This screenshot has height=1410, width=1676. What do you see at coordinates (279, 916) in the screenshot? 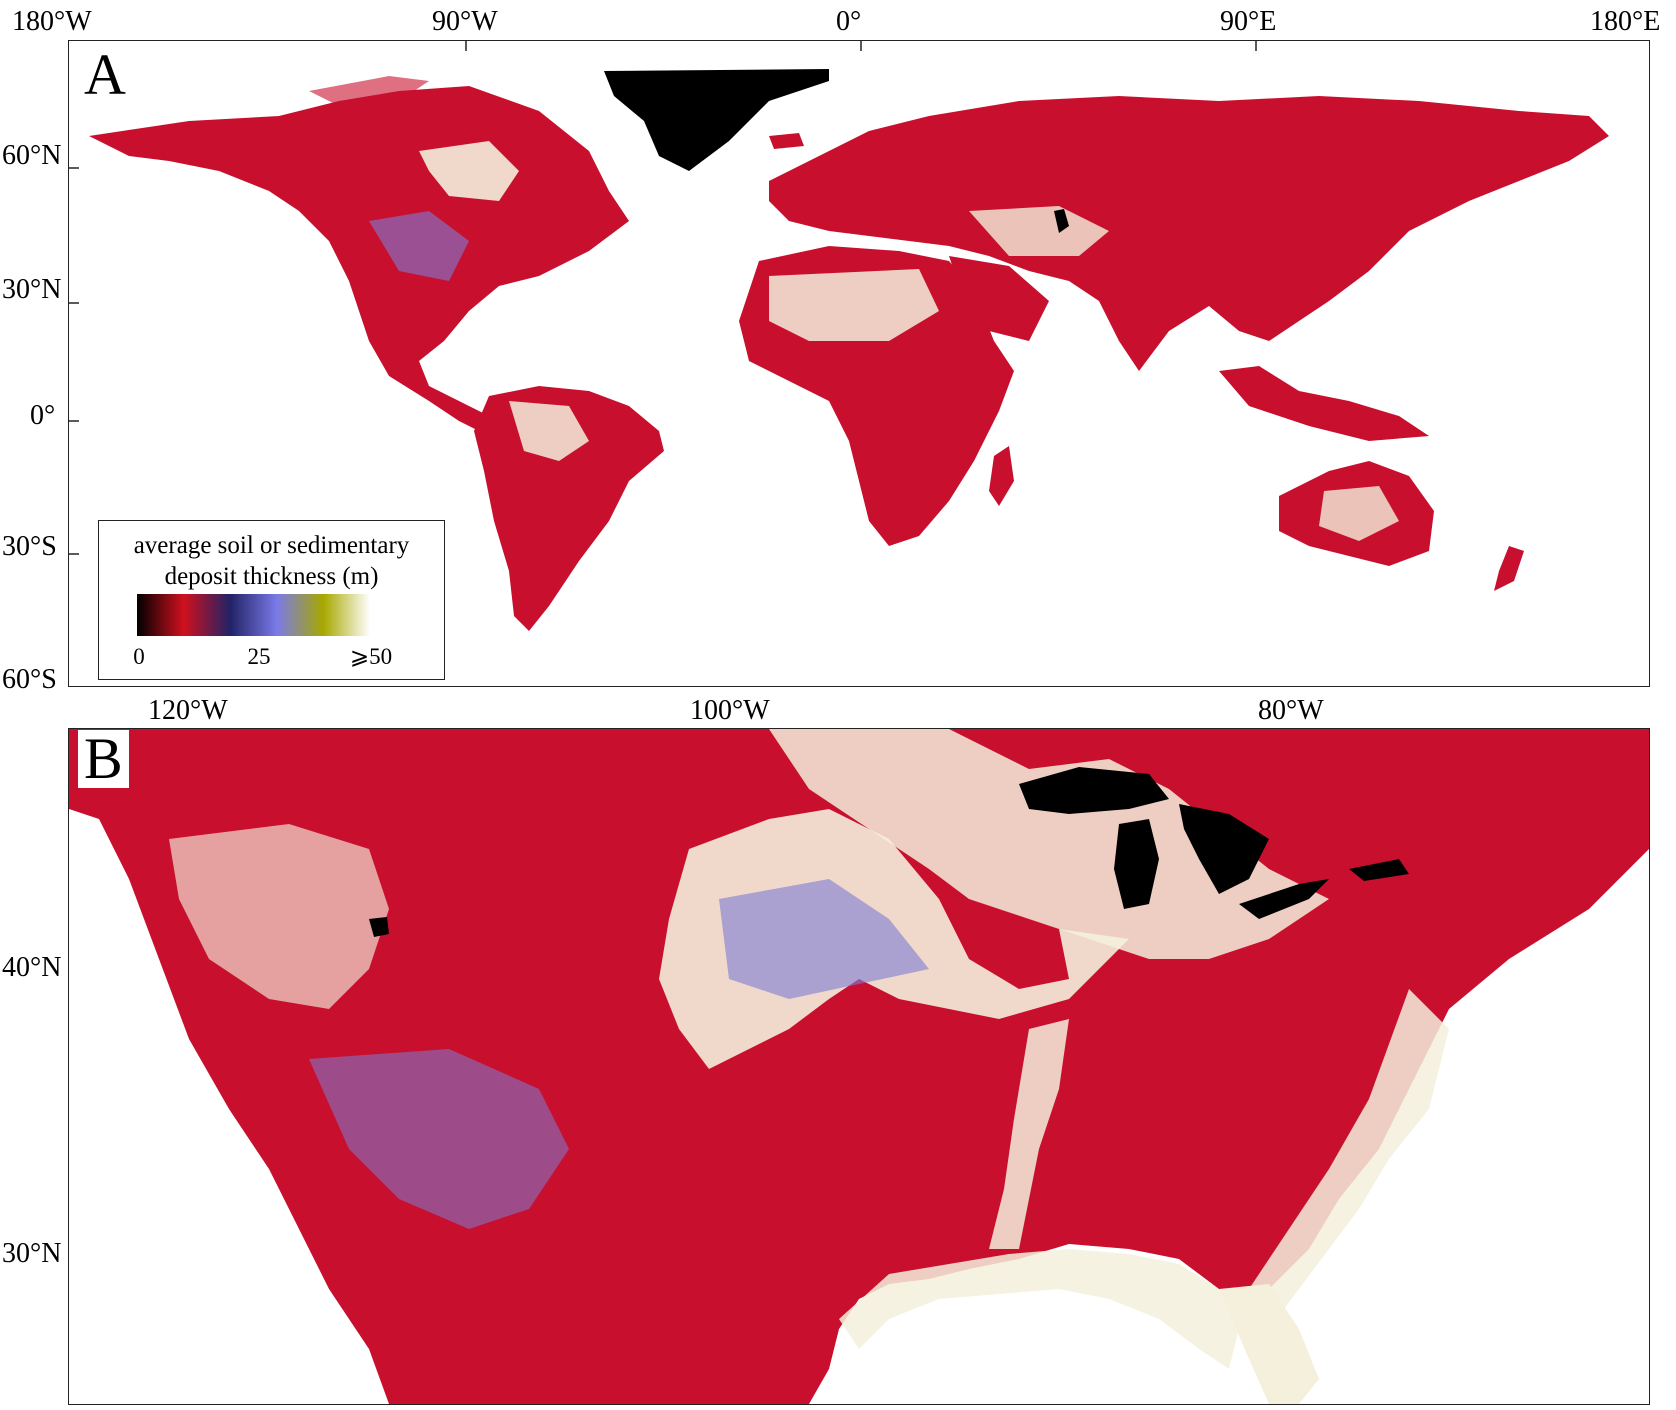
I see `great-basin-deposits` at bounding box center [279, 916].